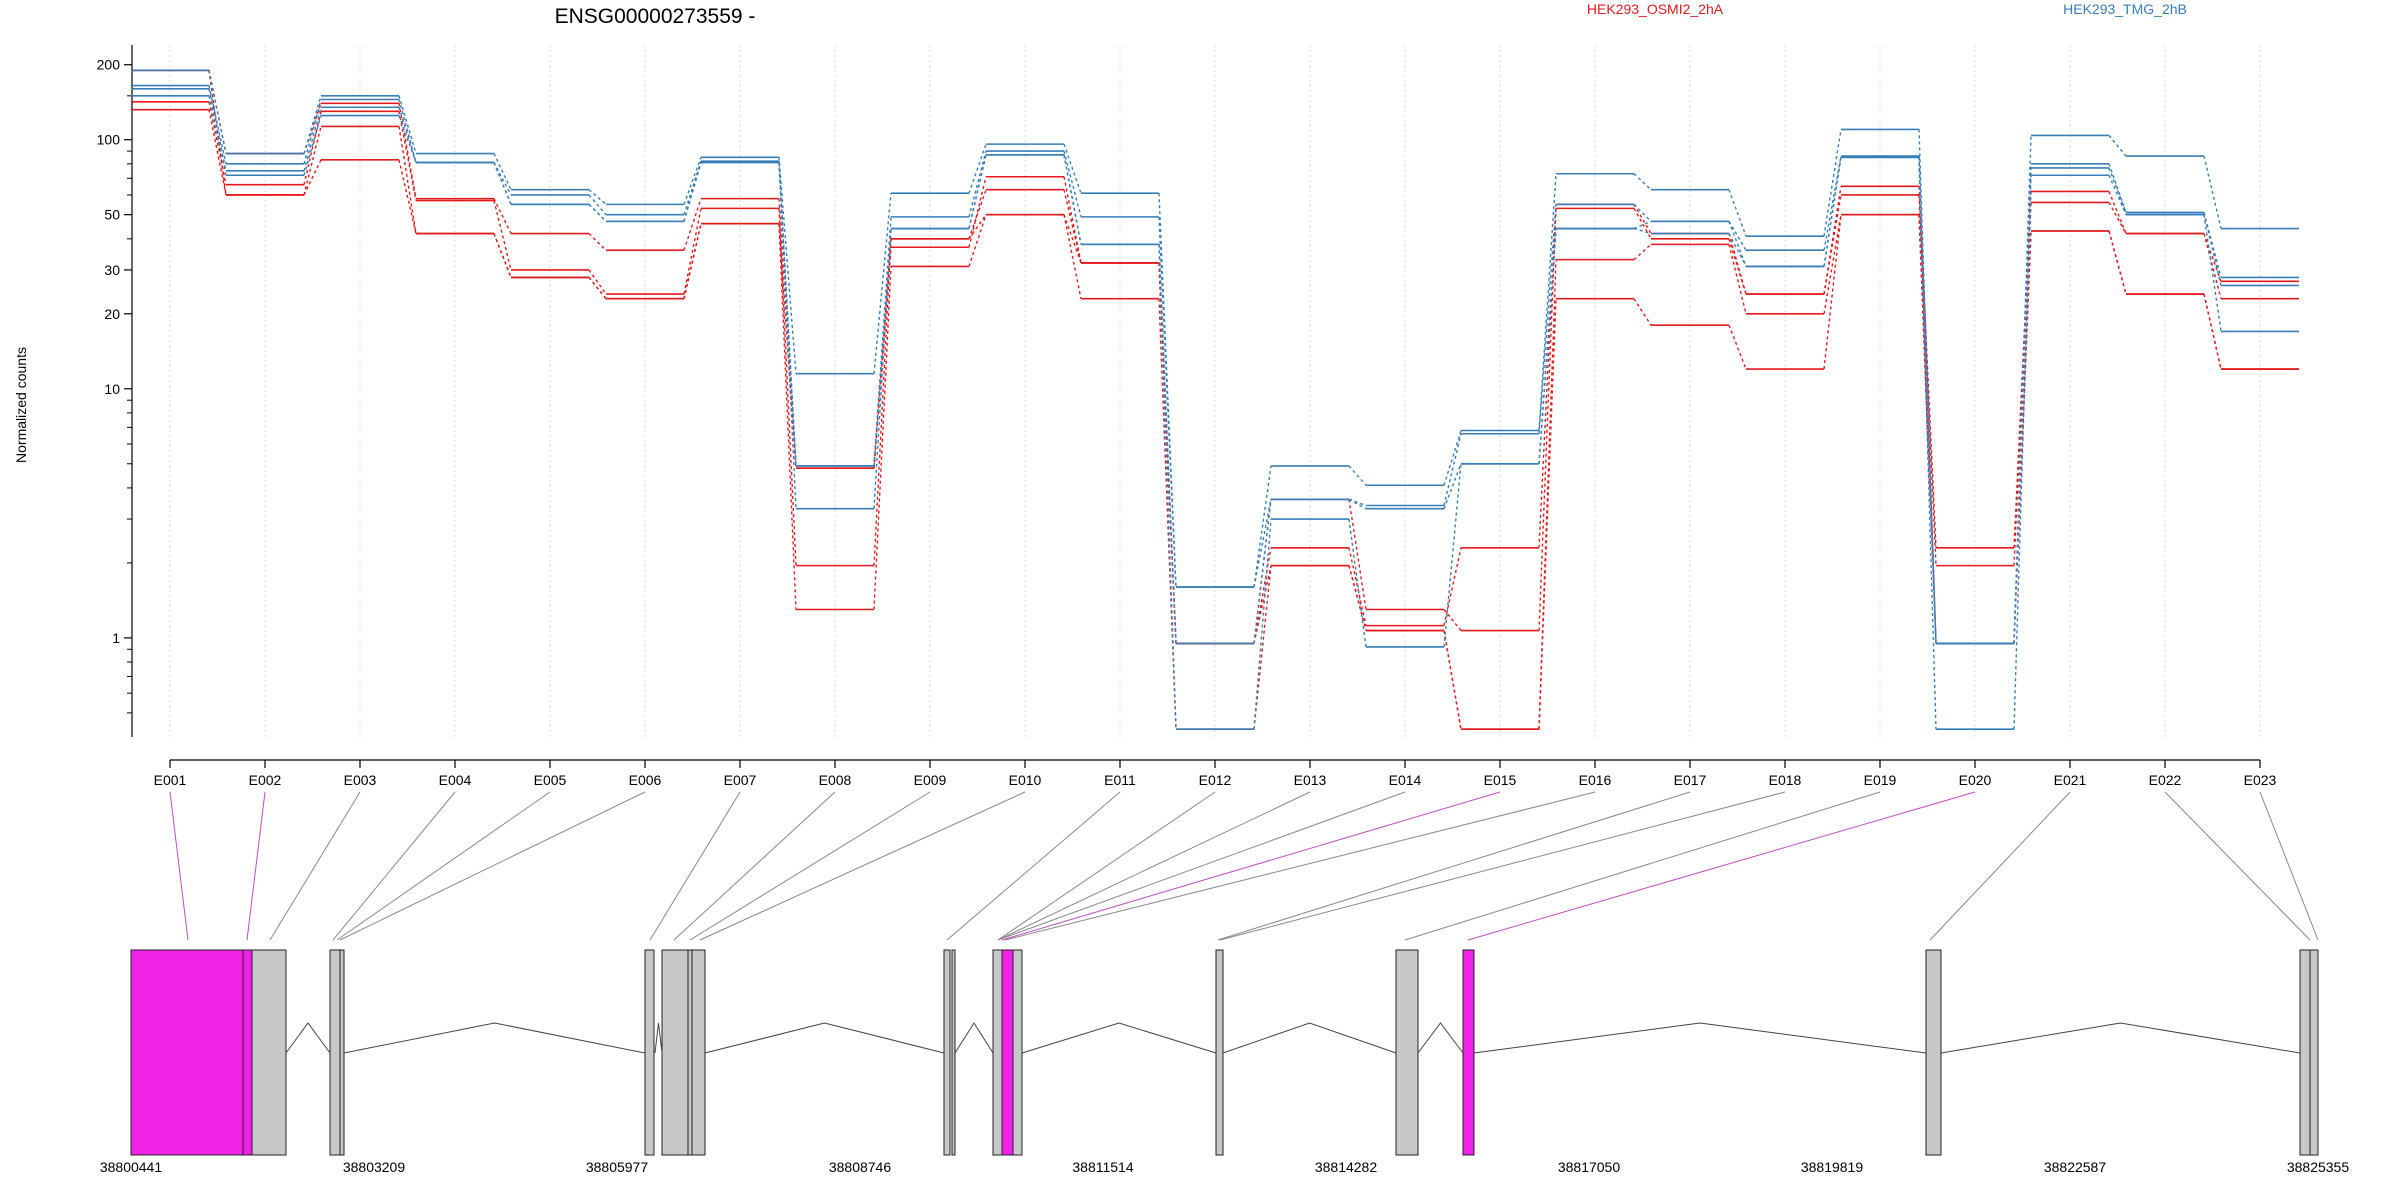  What do you see at coordinates (740, 780) in the screenshot?
I see `x-tick-label: E007` at bounding box center [740, 780].